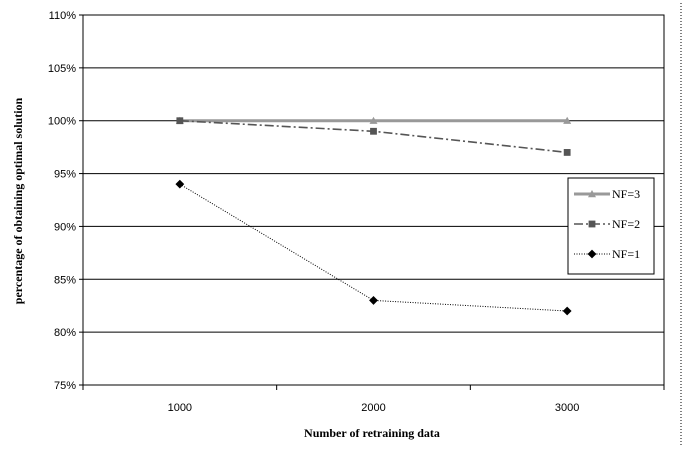 The height and width of the screenshot is (450, 684). What do you see at coordinates (372, 433) in the screenshot?
I see `x-axis-title: Number of retraining data` at bounding box center [372, 433].